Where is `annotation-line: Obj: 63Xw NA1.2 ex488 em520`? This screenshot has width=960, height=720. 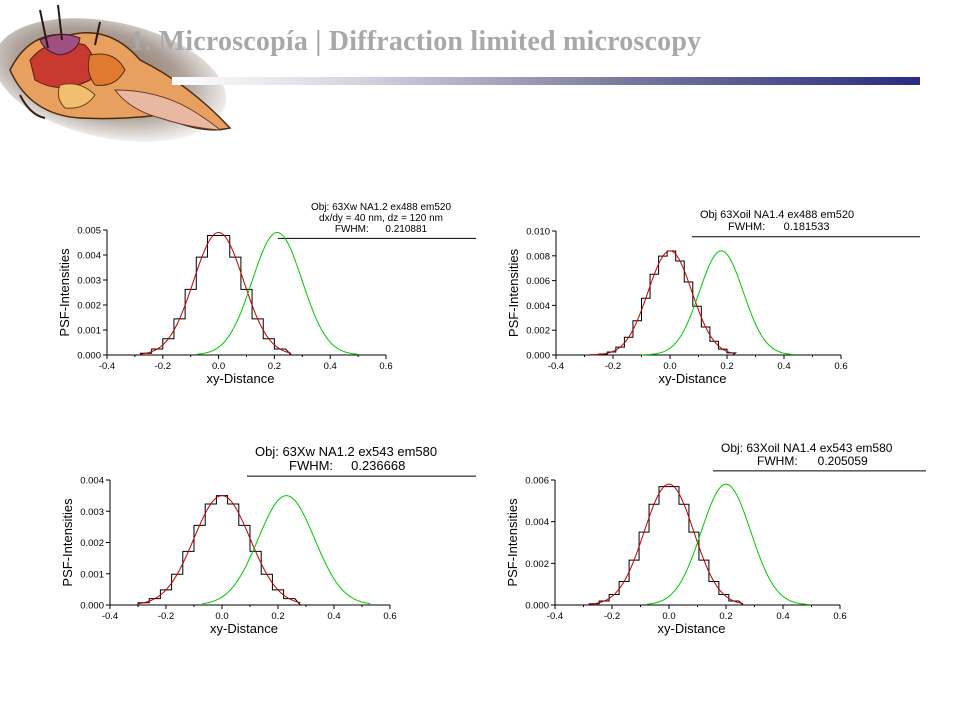
annotation-line: Obj: 63Xw NA1.2 ex488 em520 is located at coordinates (381, 207).